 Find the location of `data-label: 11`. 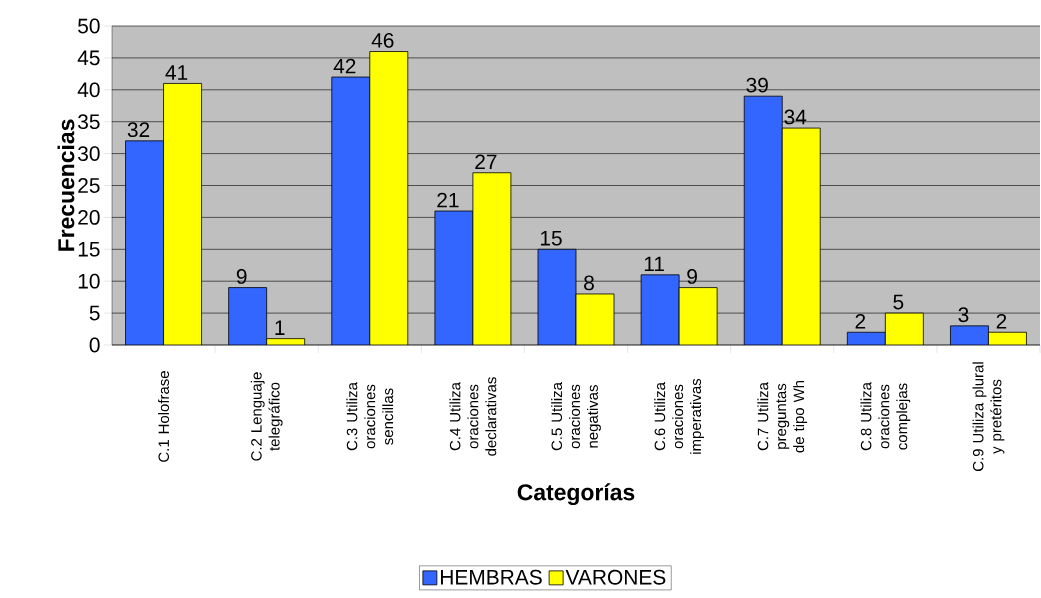

data-label: 11 is located at coordinates (654, 264).